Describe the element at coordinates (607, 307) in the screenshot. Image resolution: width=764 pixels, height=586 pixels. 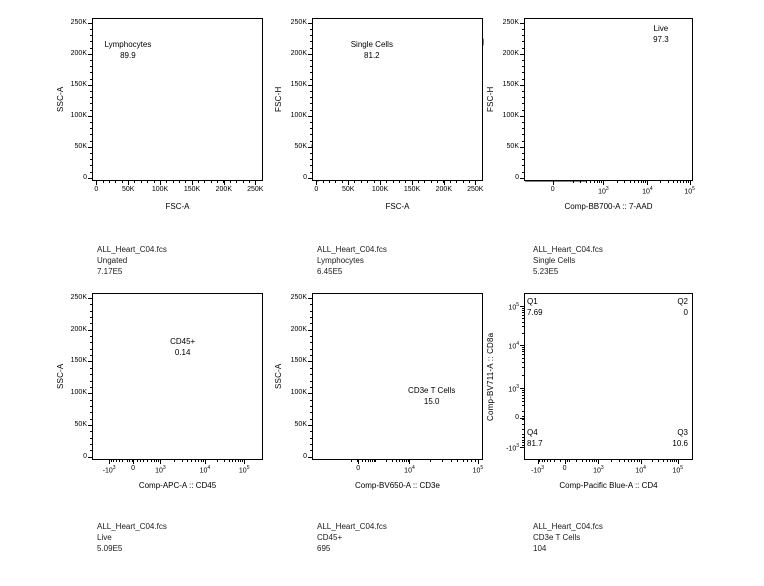
I see `quadrant-label-Q1: Q1 7.69` at that location.